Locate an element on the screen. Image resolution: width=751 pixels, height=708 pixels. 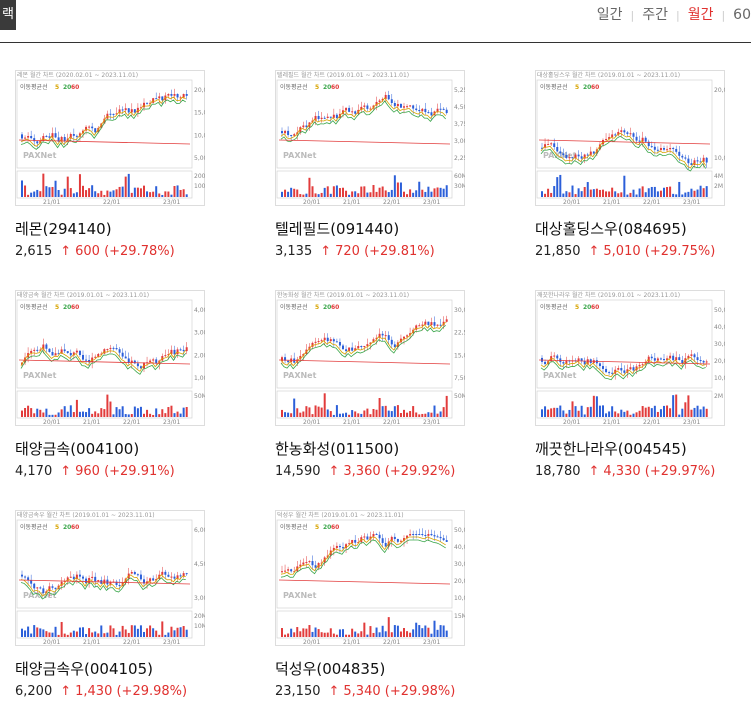
x-tick-label: 22/01 is located at coordinates (131, 642).